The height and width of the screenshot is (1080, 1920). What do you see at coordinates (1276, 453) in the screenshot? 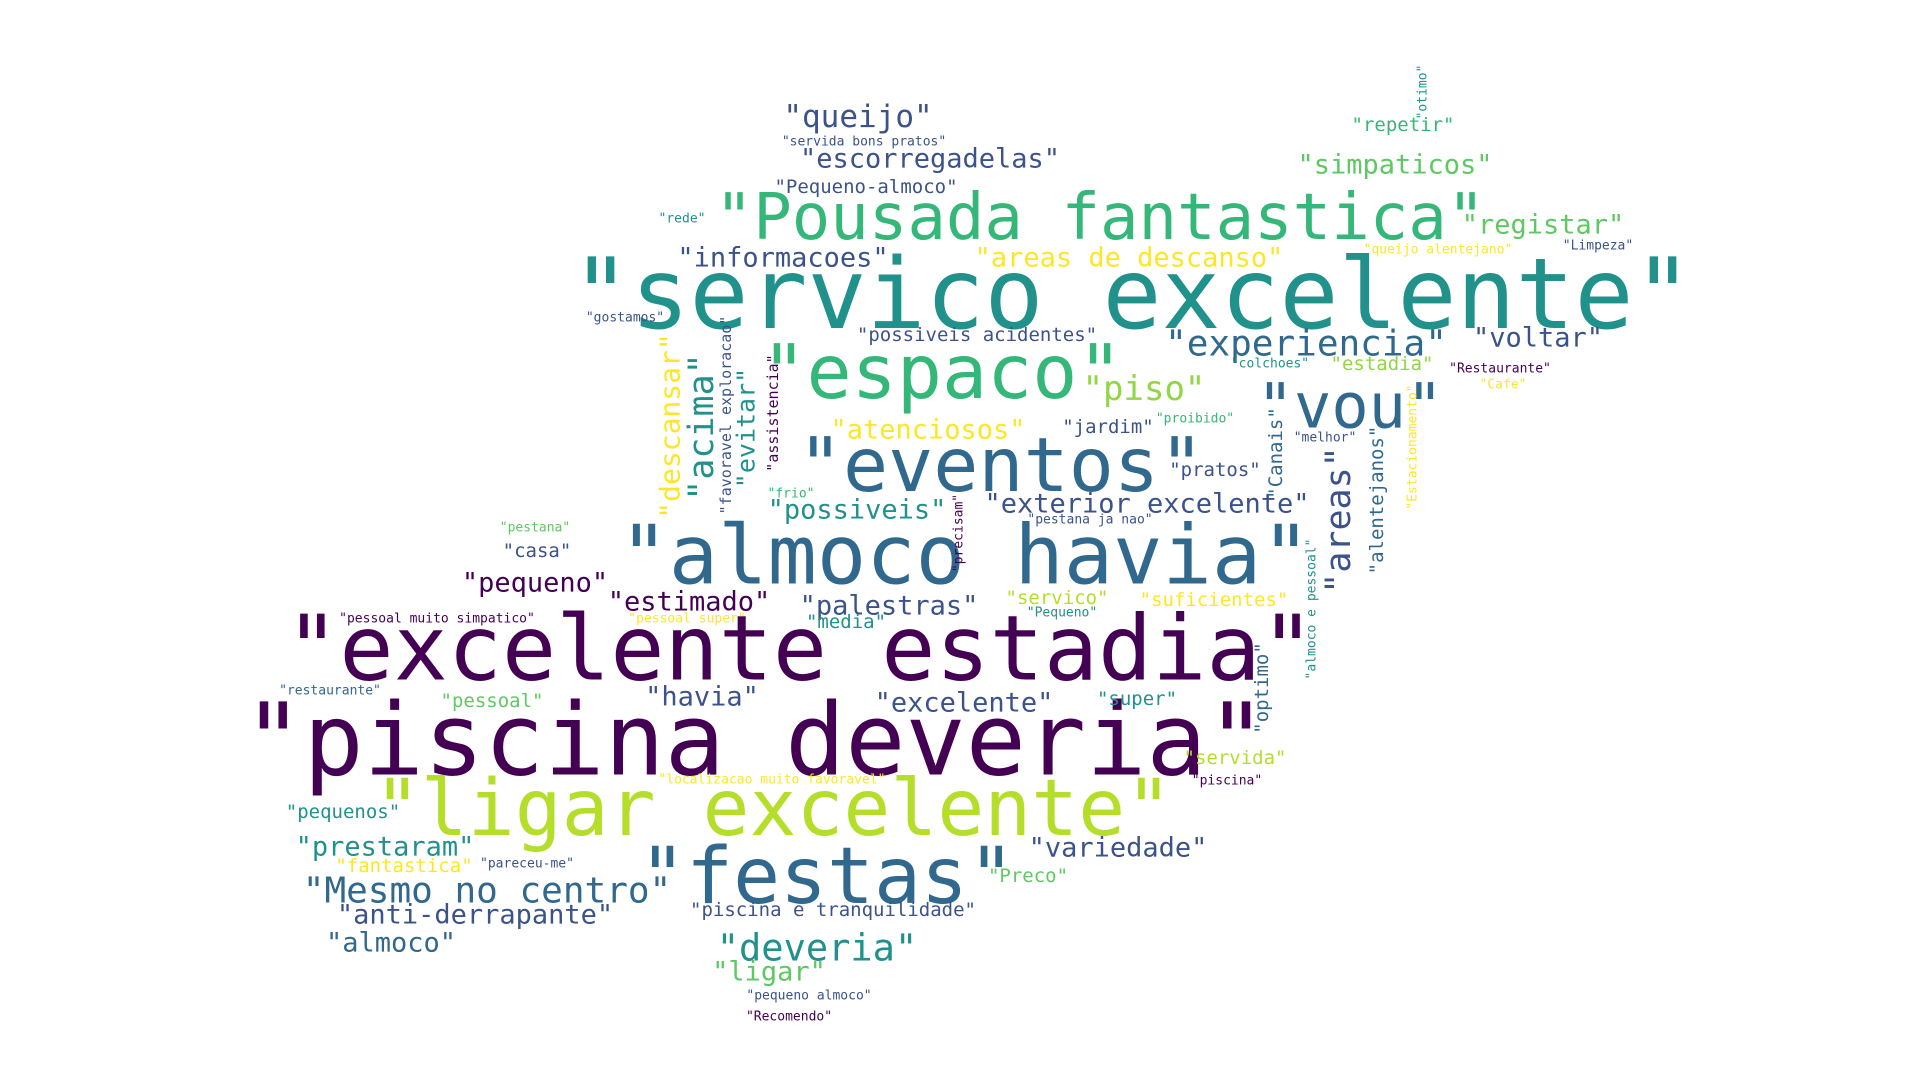
I see `cloud-word: "Canais"` at bounding box center [1276, 453].